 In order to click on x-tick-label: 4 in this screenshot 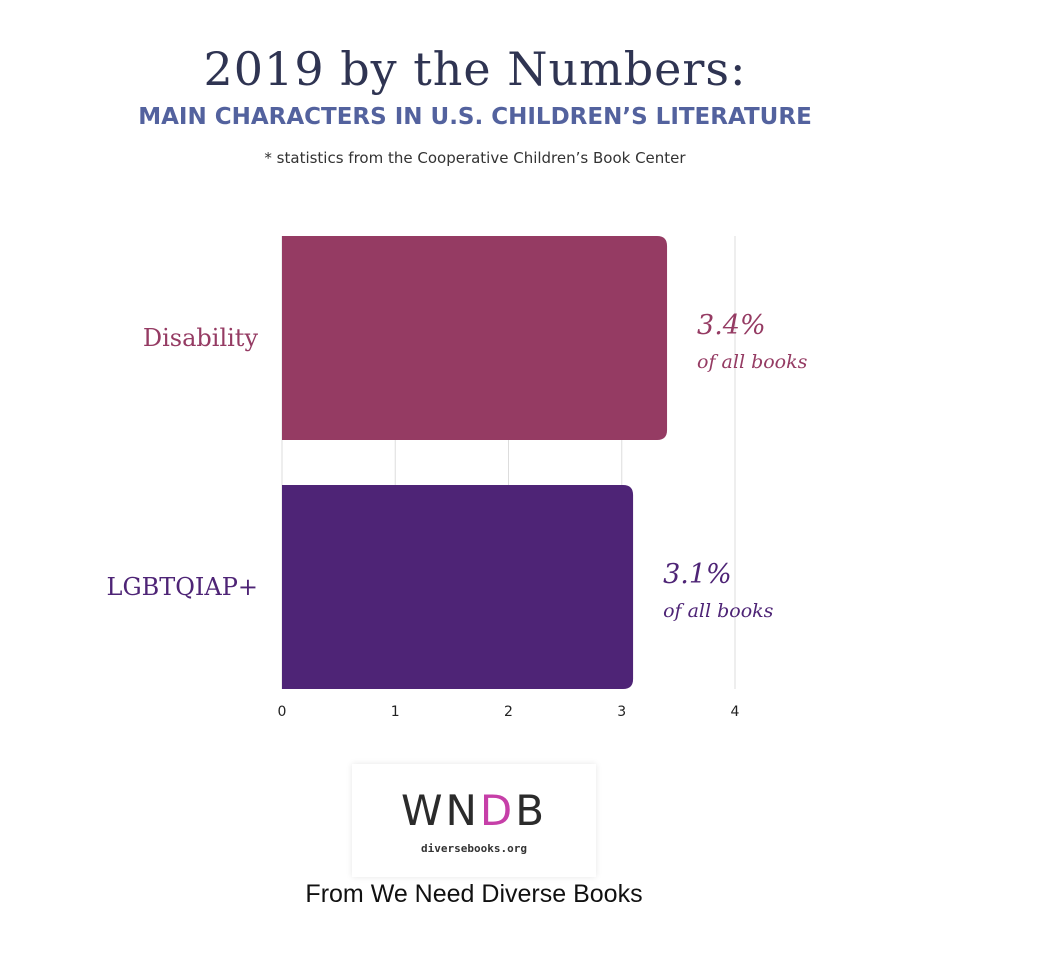, I will do `click(735, 712)`.